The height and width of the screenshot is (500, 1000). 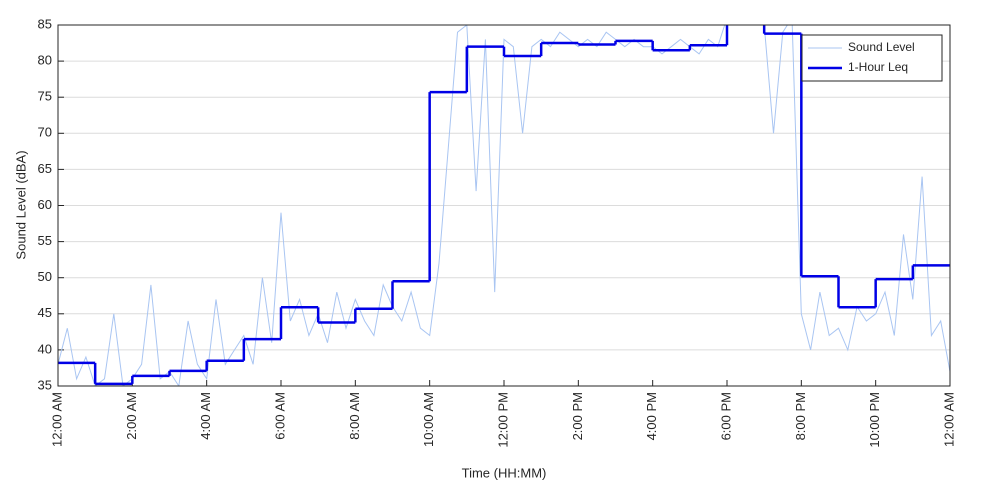 I want to click on y-tick-label: 40, so click(x=45, y=348).